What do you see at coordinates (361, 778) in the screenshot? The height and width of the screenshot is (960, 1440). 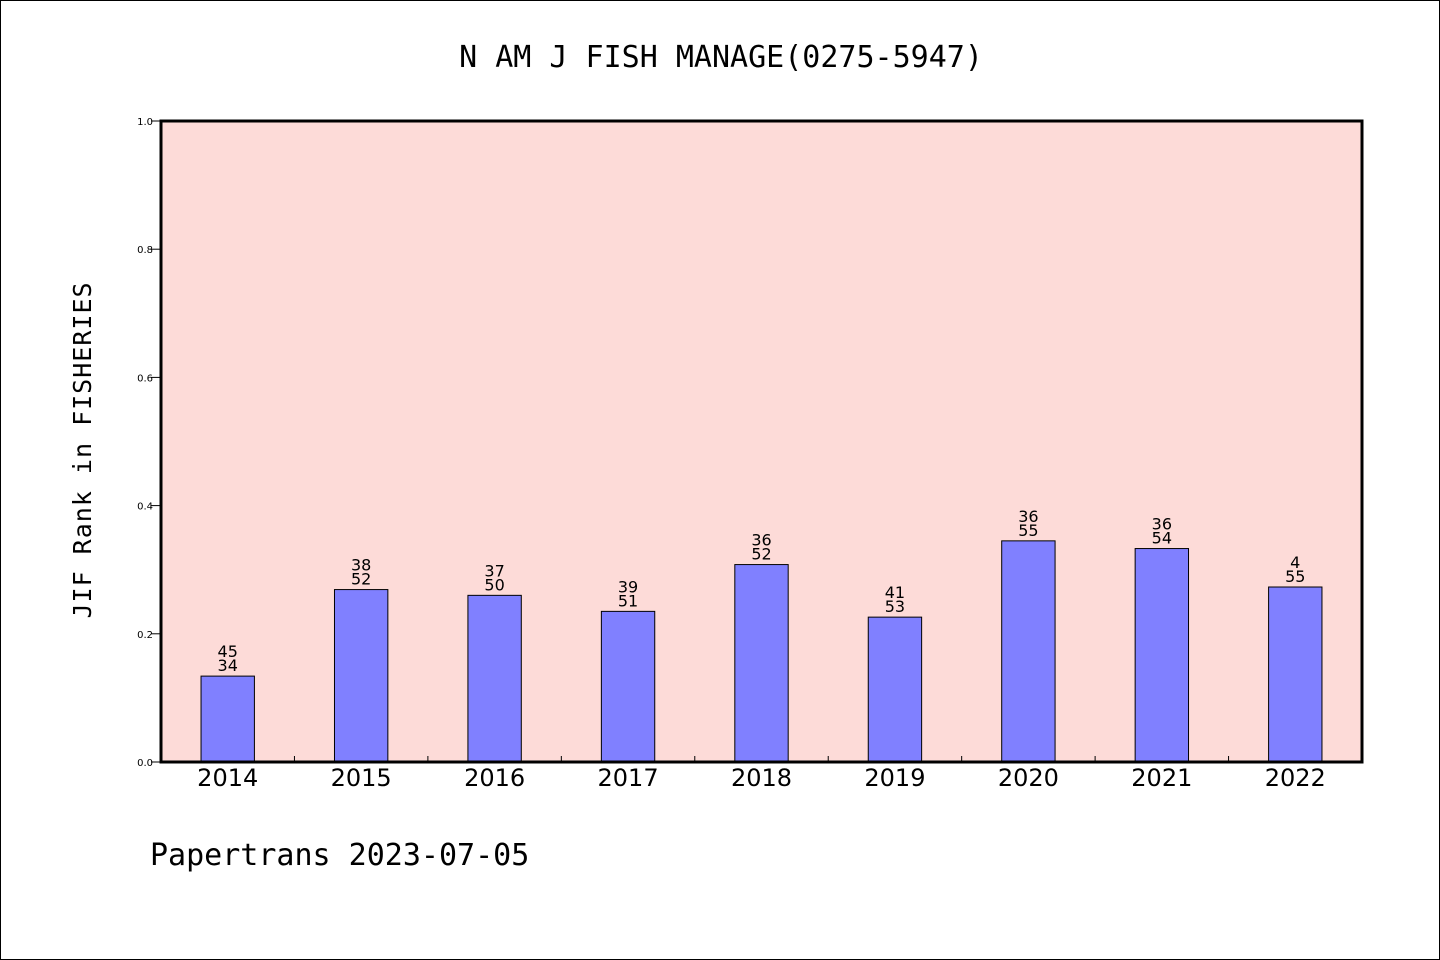 I see `x-tick-label: 2015` at bounding box center [361, 778].